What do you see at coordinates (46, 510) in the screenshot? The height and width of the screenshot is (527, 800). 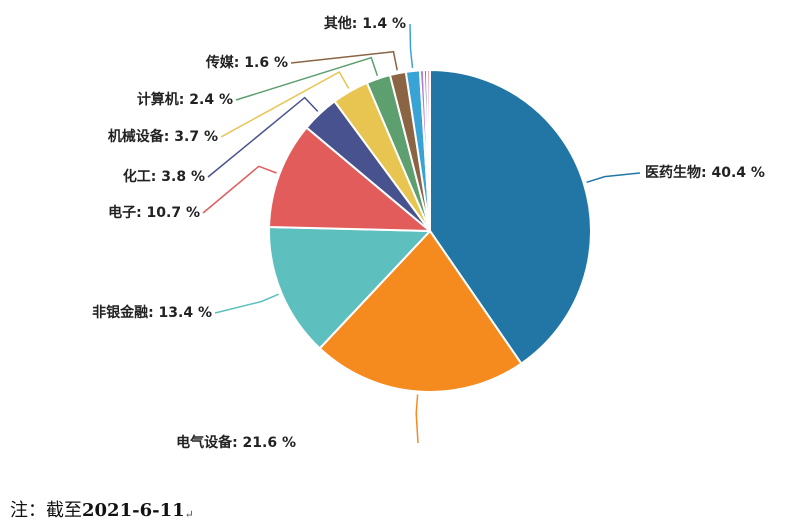 I see `footnote-prefix: 注：截至` at bounding box center [46, 510].